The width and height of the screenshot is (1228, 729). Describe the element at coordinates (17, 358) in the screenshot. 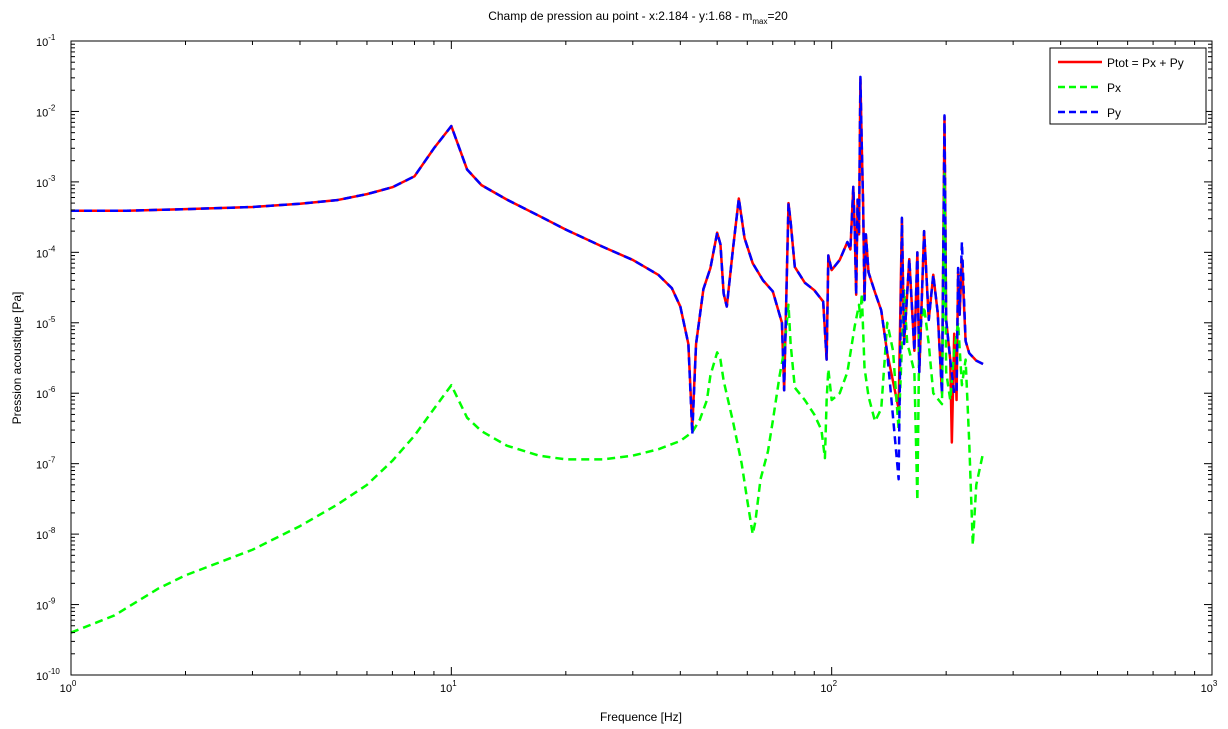

I see `y-axis-label: Pression acoustique [Pa]` at that location.